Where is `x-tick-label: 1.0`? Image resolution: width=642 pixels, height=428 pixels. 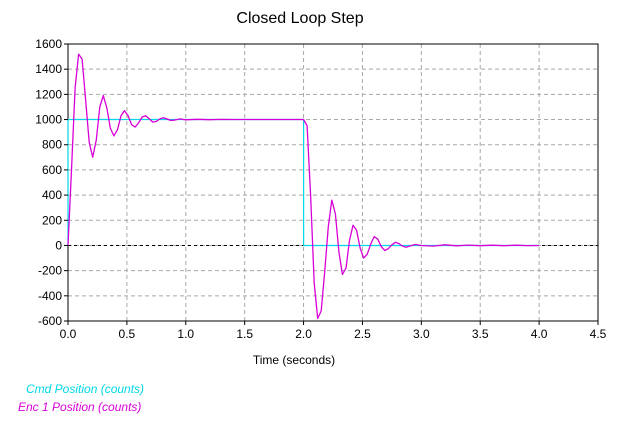
x-tick-label: 1.0 is located at coordinates (185, 334).